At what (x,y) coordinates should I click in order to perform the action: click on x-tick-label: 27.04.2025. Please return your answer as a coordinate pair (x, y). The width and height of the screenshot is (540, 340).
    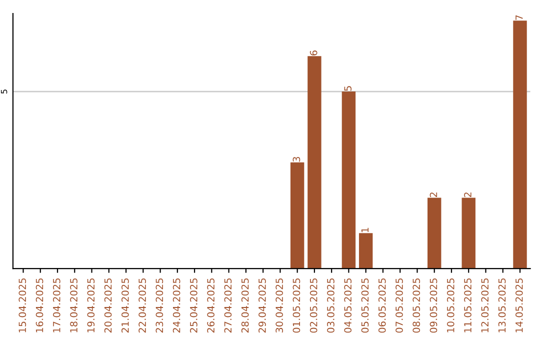
    Looking at the image, I should click on (228, 305).